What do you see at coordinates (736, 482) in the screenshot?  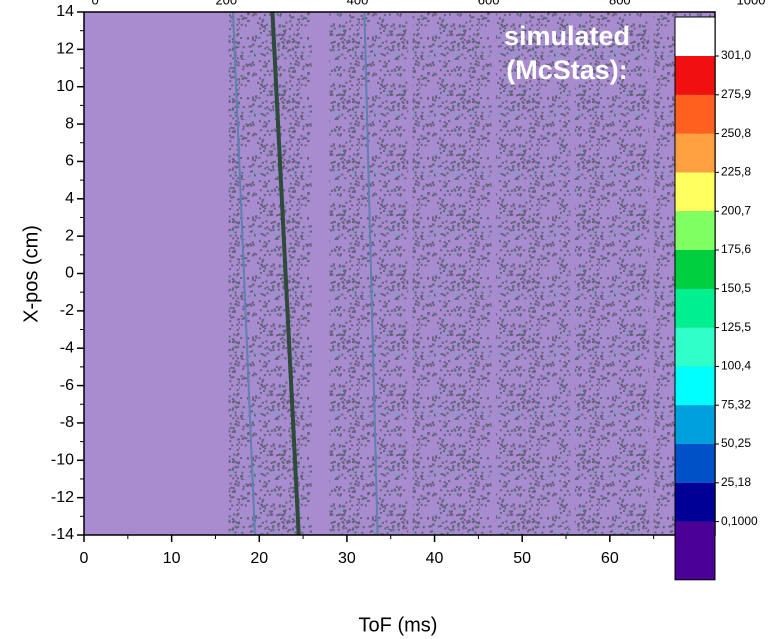 I see `colorbar-label: 25,18` at bounding box center [736, 482].